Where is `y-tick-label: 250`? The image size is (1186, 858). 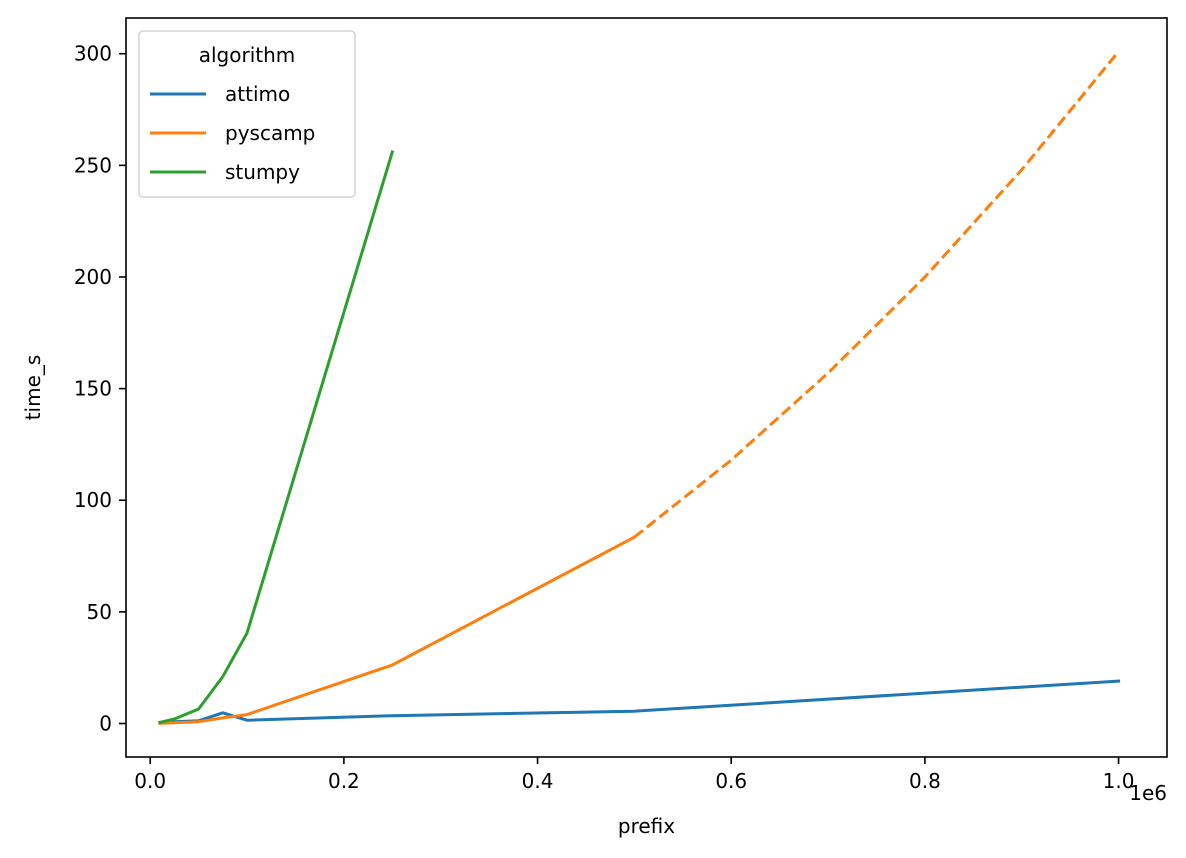
y-tick-label: 250 is located at coordinates (93, 165).